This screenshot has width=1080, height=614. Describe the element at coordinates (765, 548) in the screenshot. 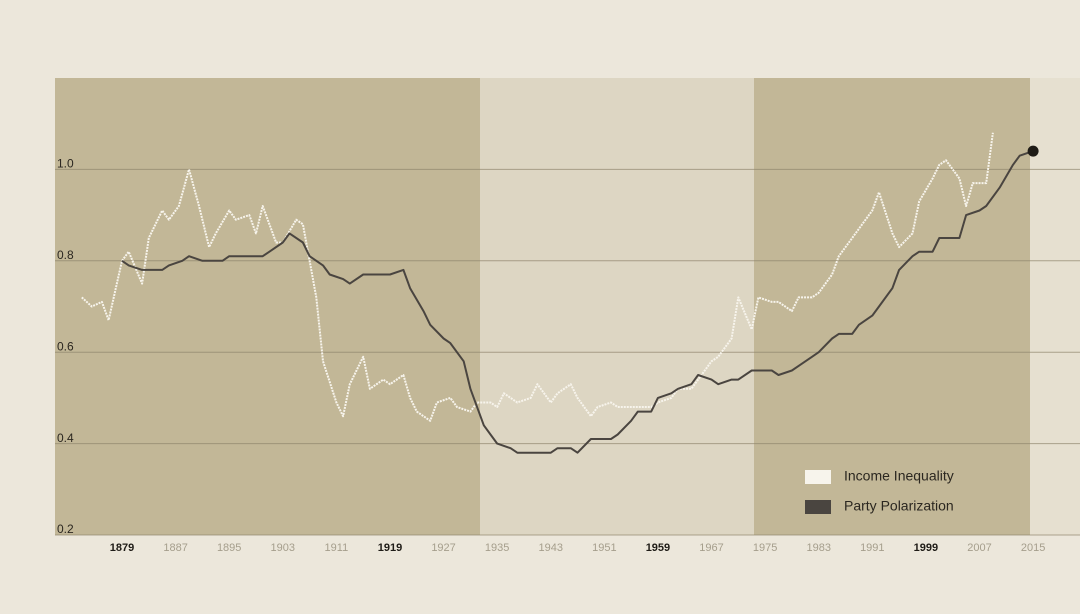

I see `x-tick-label: 1975` at that location.